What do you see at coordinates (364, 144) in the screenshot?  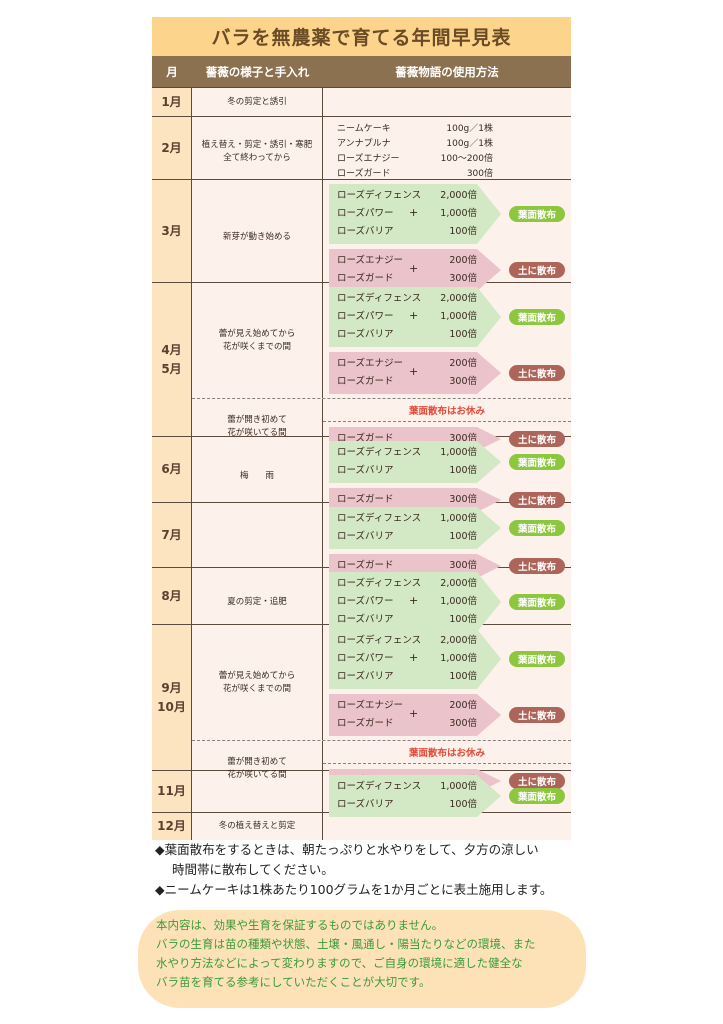 I see `product-name: アンナプルナ` at bounding box center [364, 144].